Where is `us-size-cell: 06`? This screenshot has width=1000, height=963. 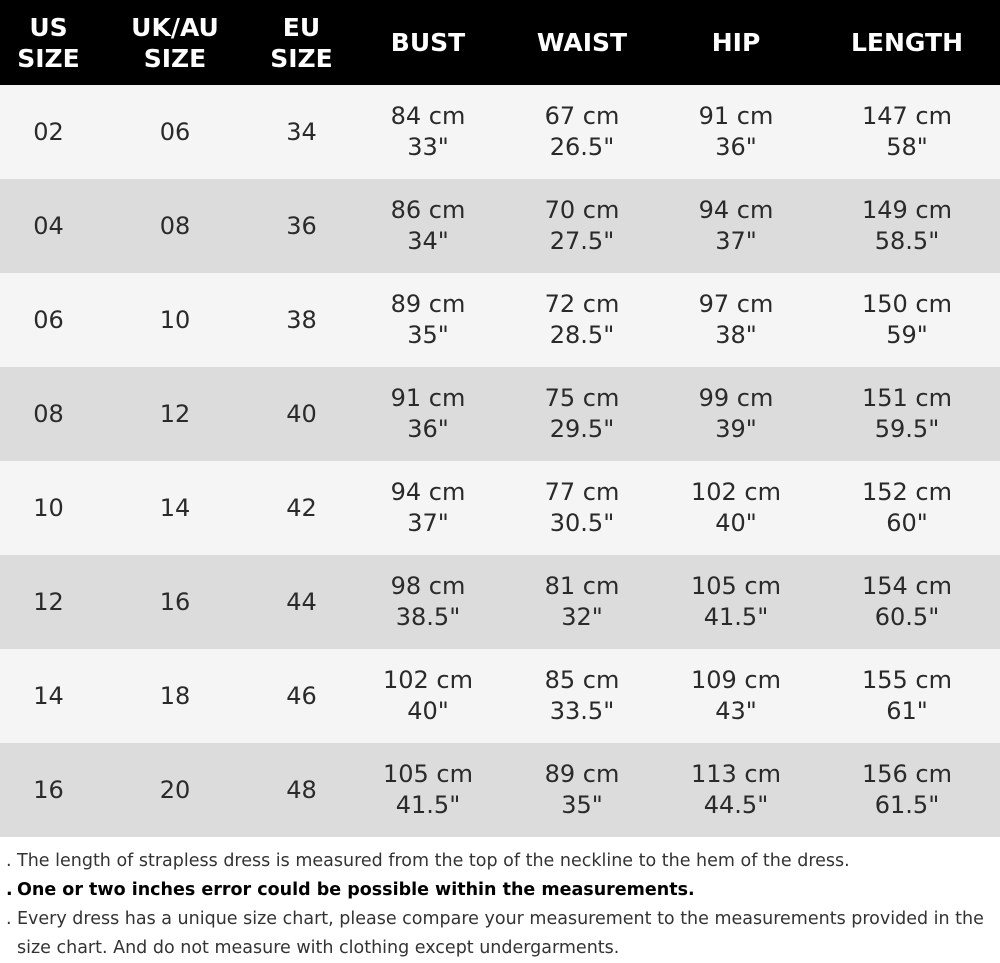
us-size-cell: 06 is located at coordinates (48, 319).